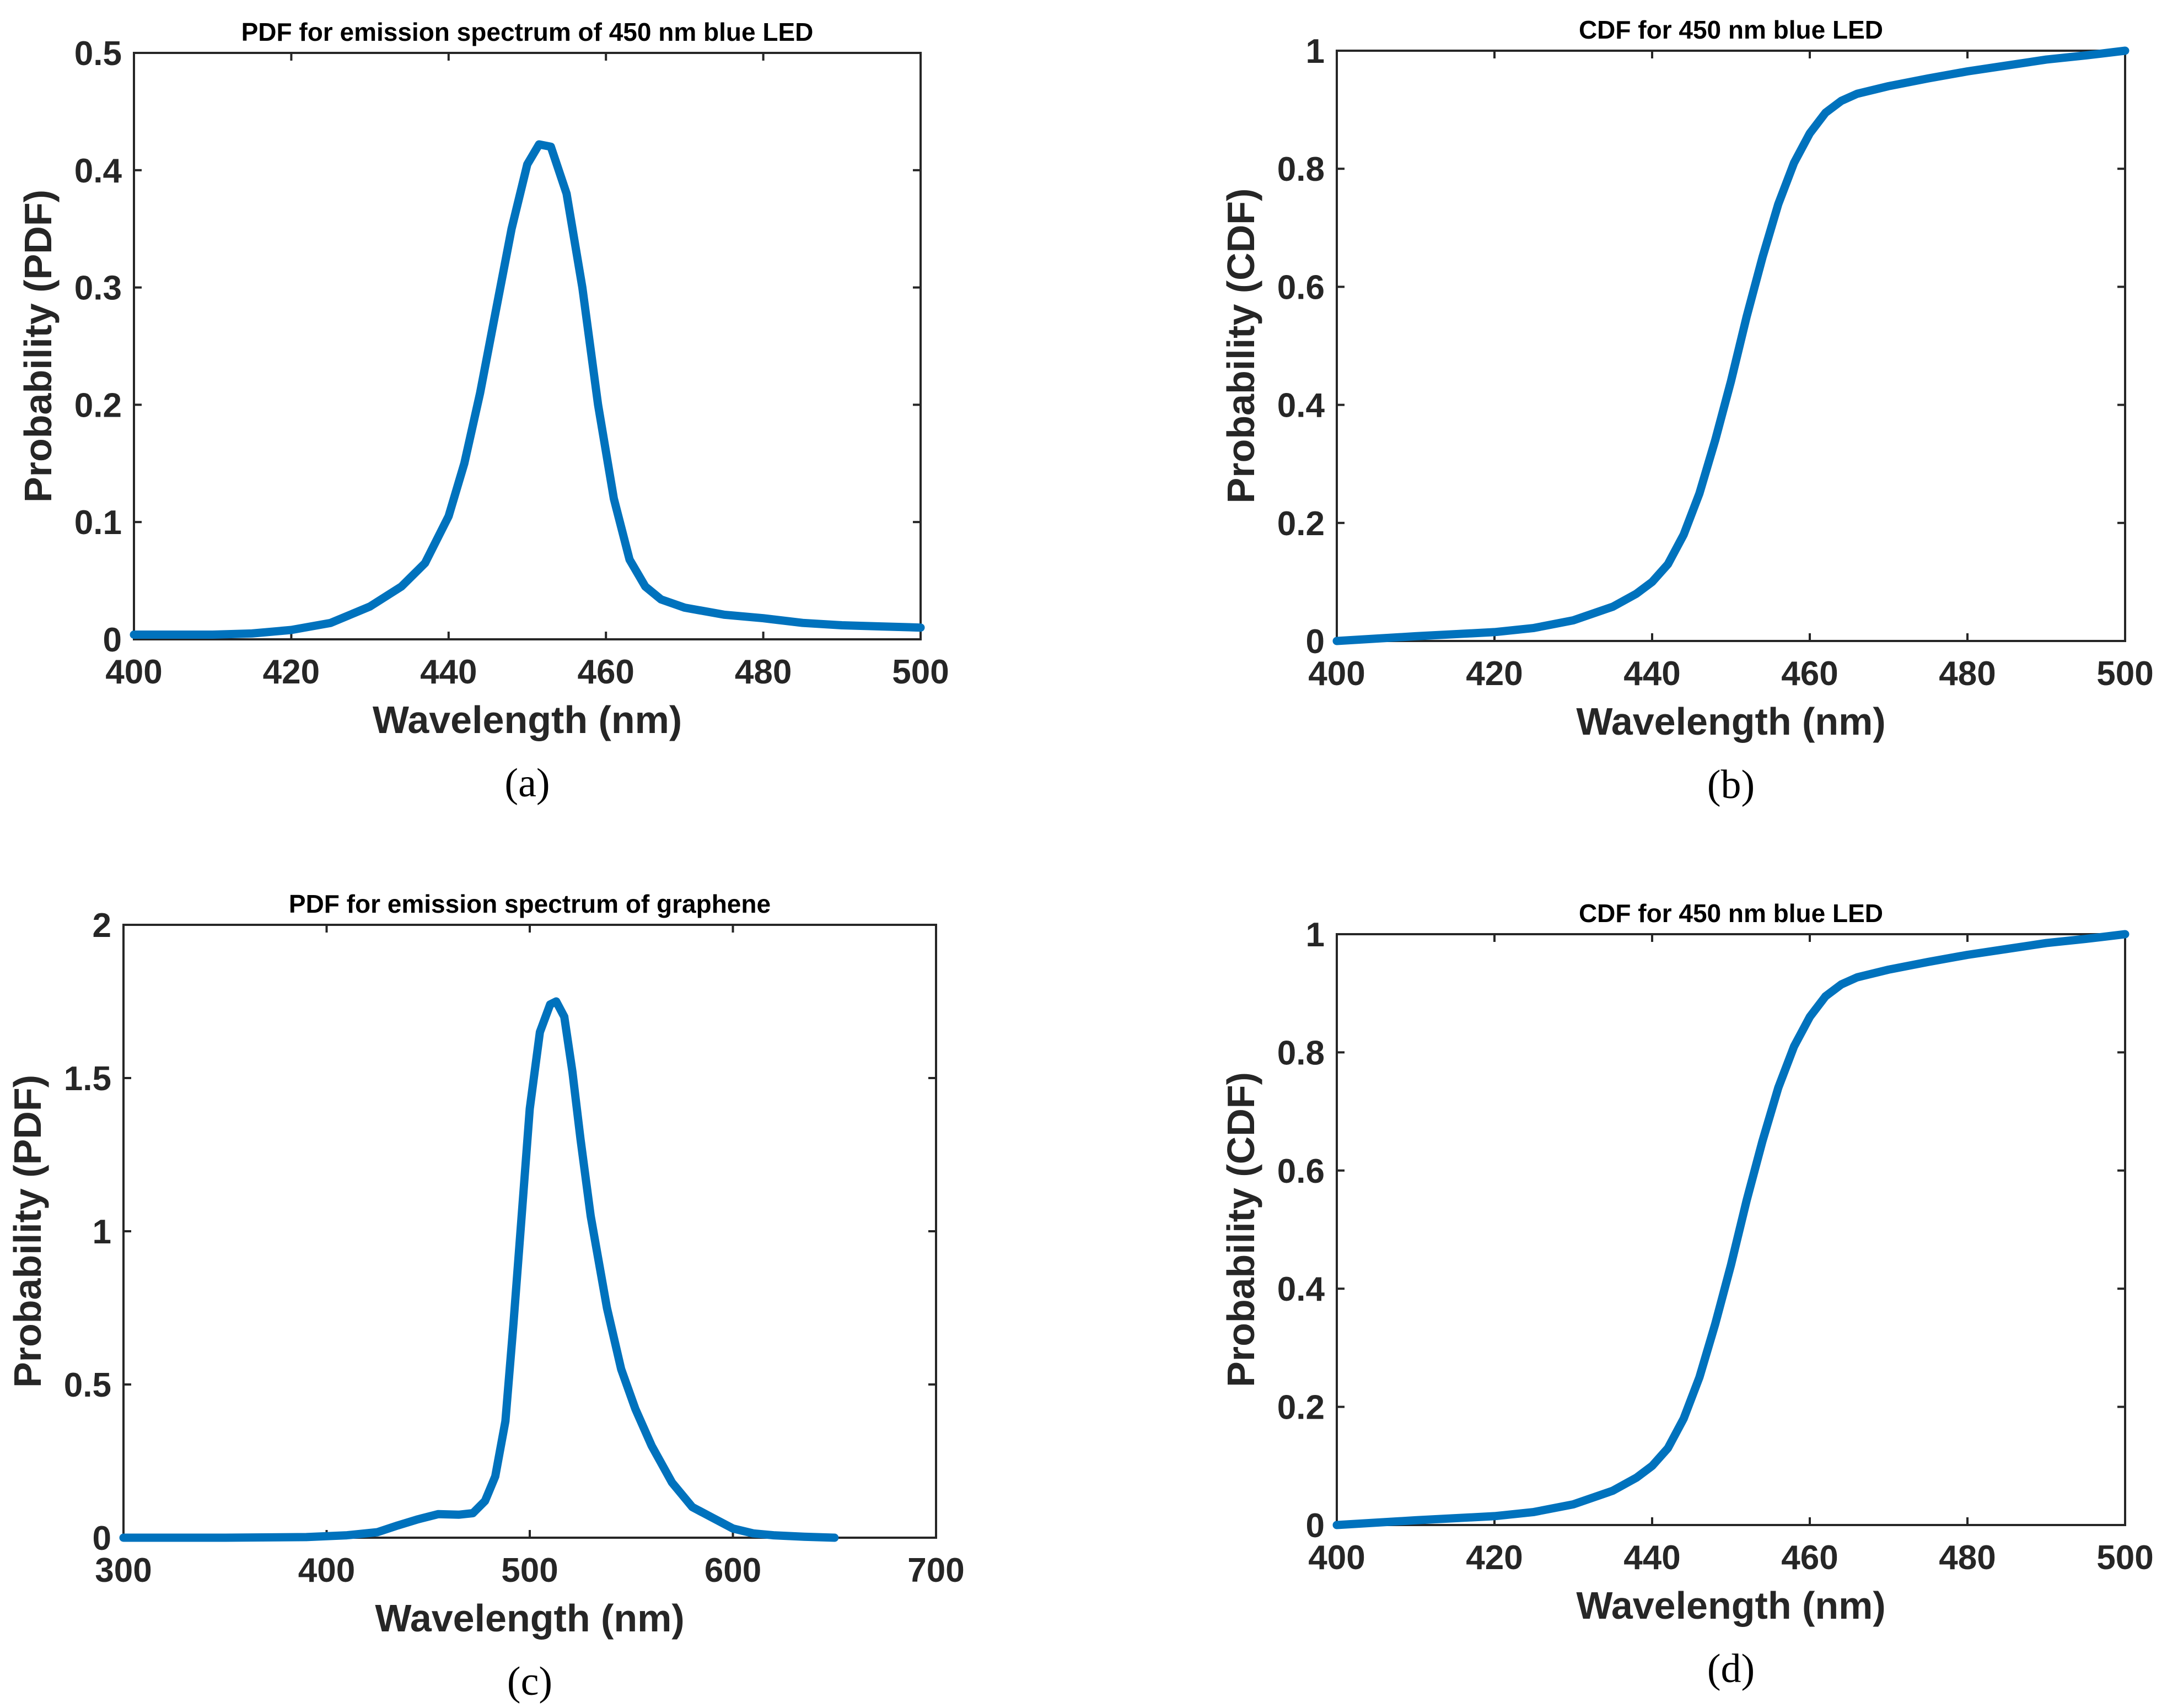  Describe the element at coordinates (733, 1570) in the screenshot. I see `x-tick-label: 600` at that location.